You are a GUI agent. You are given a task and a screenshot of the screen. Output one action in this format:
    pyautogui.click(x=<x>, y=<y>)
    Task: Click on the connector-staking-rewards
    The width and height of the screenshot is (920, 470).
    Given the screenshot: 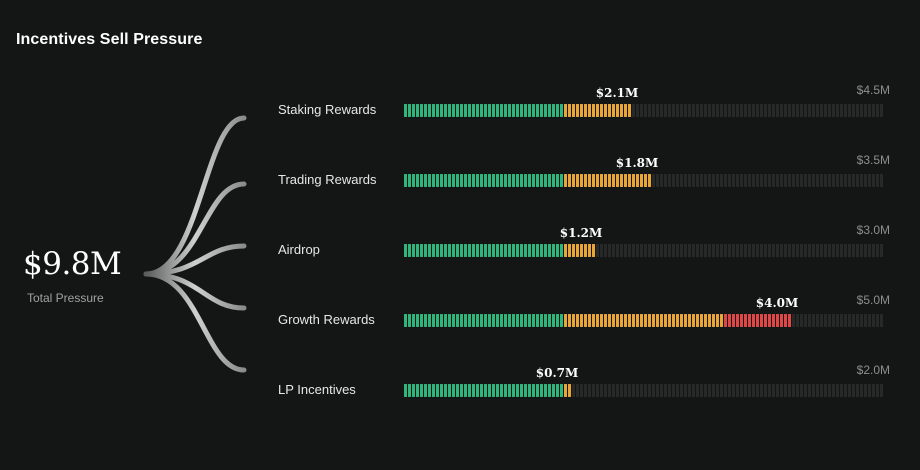 What is the action you would take?
    pyautogui.click(x=195, y=196)
    